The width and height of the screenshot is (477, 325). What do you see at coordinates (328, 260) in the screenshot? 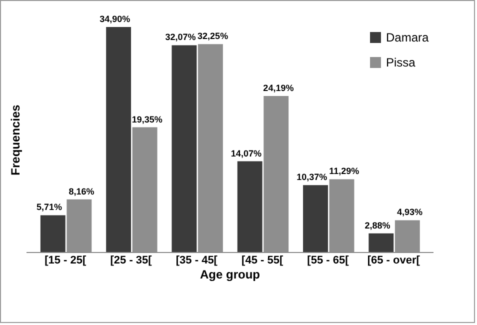
I see `x-tick-label: [55 - 65[` at bounding box center [328, 260].